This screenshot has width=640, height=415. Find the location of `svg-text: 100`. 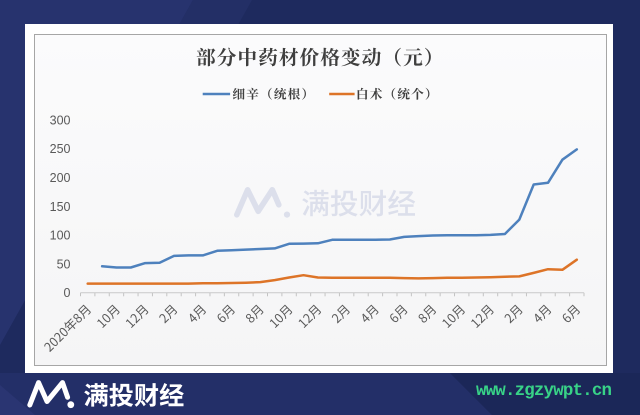

svg-text: 100 is located at coordinates (60, 236).